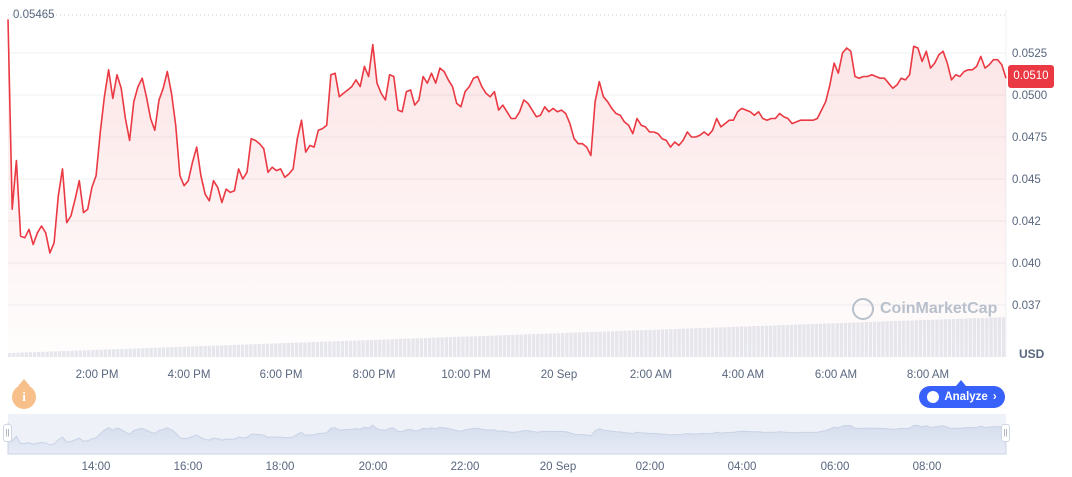 This screenshot has width=1072, height=477. Describe the element at coordinates (927, 467) in the screenshot. I see `navigator-tick-label: 08:00` at that location.